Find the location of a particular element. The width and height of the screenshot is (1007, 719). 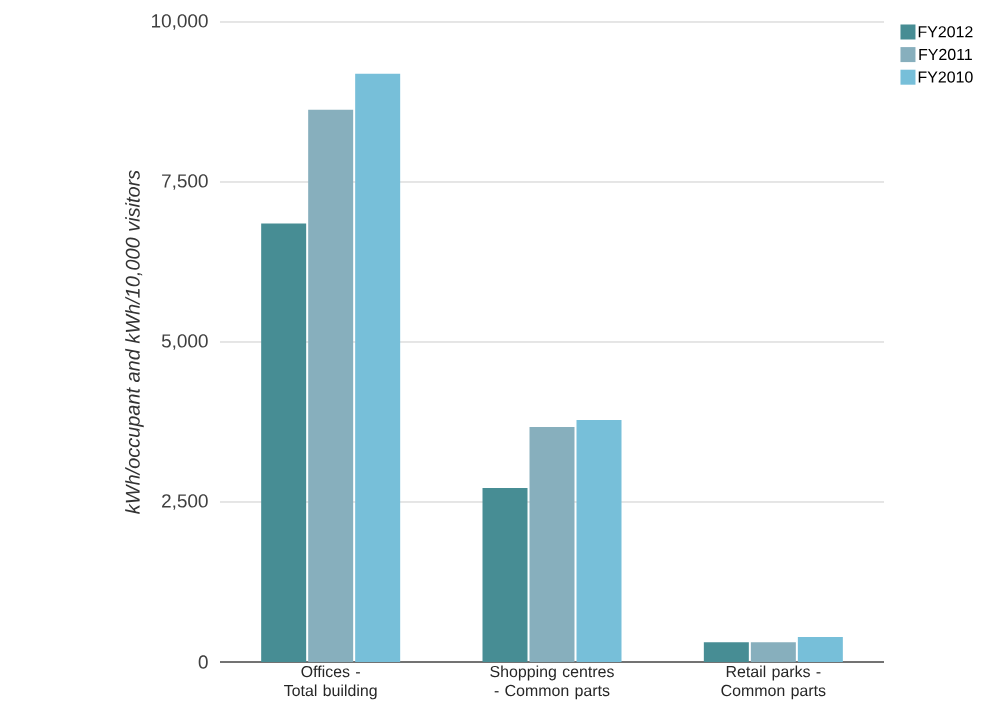

x-tick-label: Retail parks - Common parts is located at coordinates (773, 682).